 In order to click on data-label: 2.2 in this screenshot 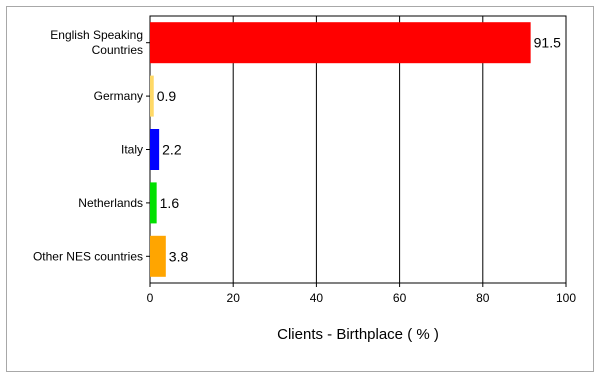, I will do `click(172, 150)`.